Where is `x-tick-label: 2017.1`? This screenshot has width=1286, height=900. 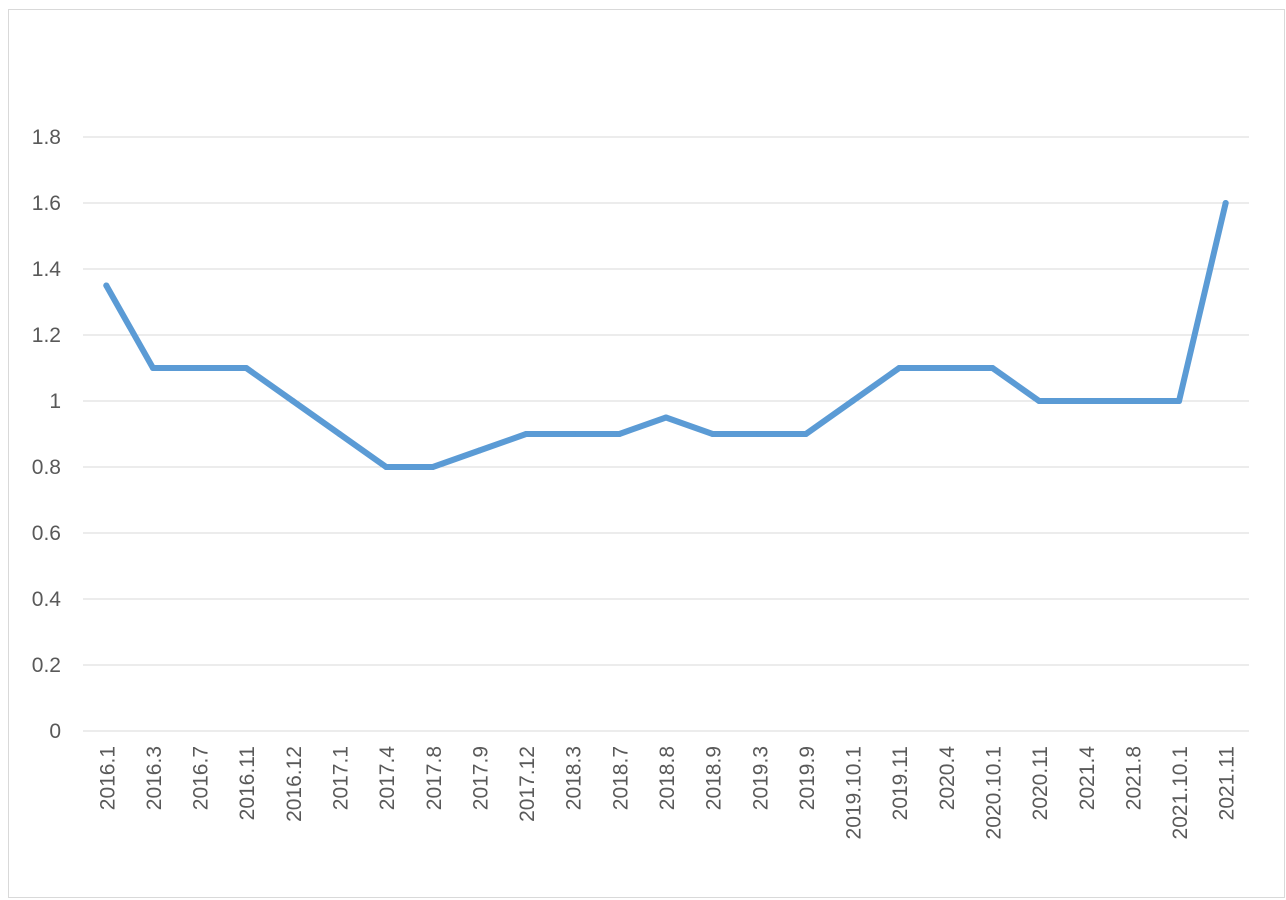 x-tick-label: 2017.1 is located at coordinates (341, 778).